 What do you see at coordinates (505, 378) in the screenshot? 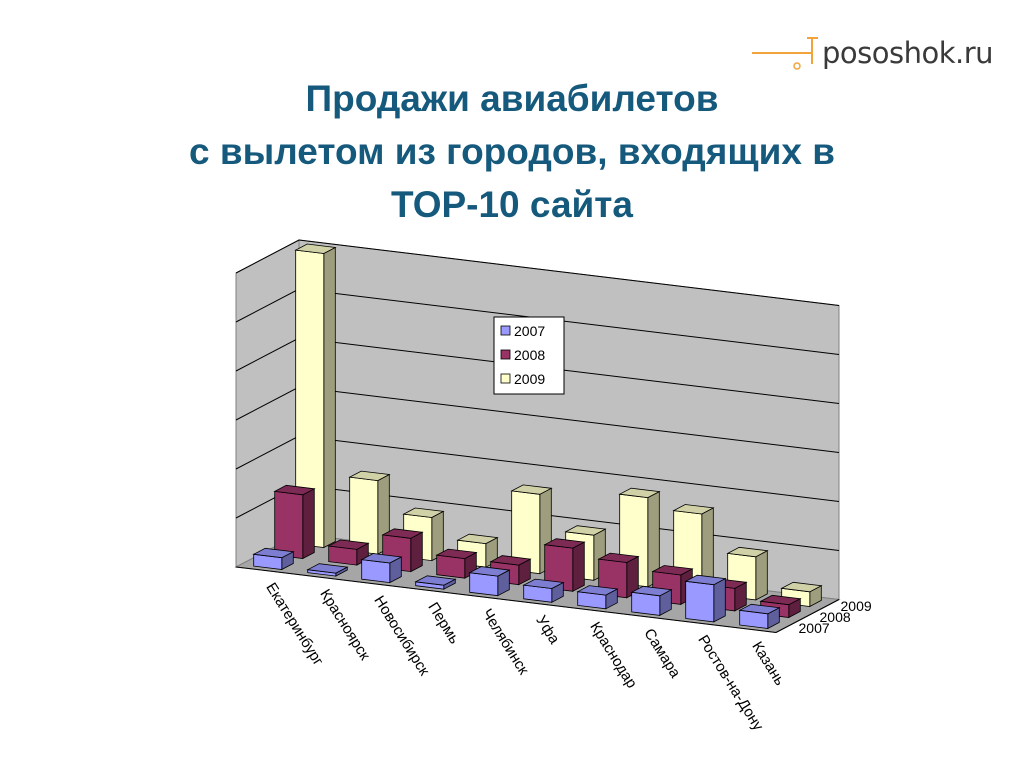
I see `legend-swatch-2009` at bounding box center [505, 378].